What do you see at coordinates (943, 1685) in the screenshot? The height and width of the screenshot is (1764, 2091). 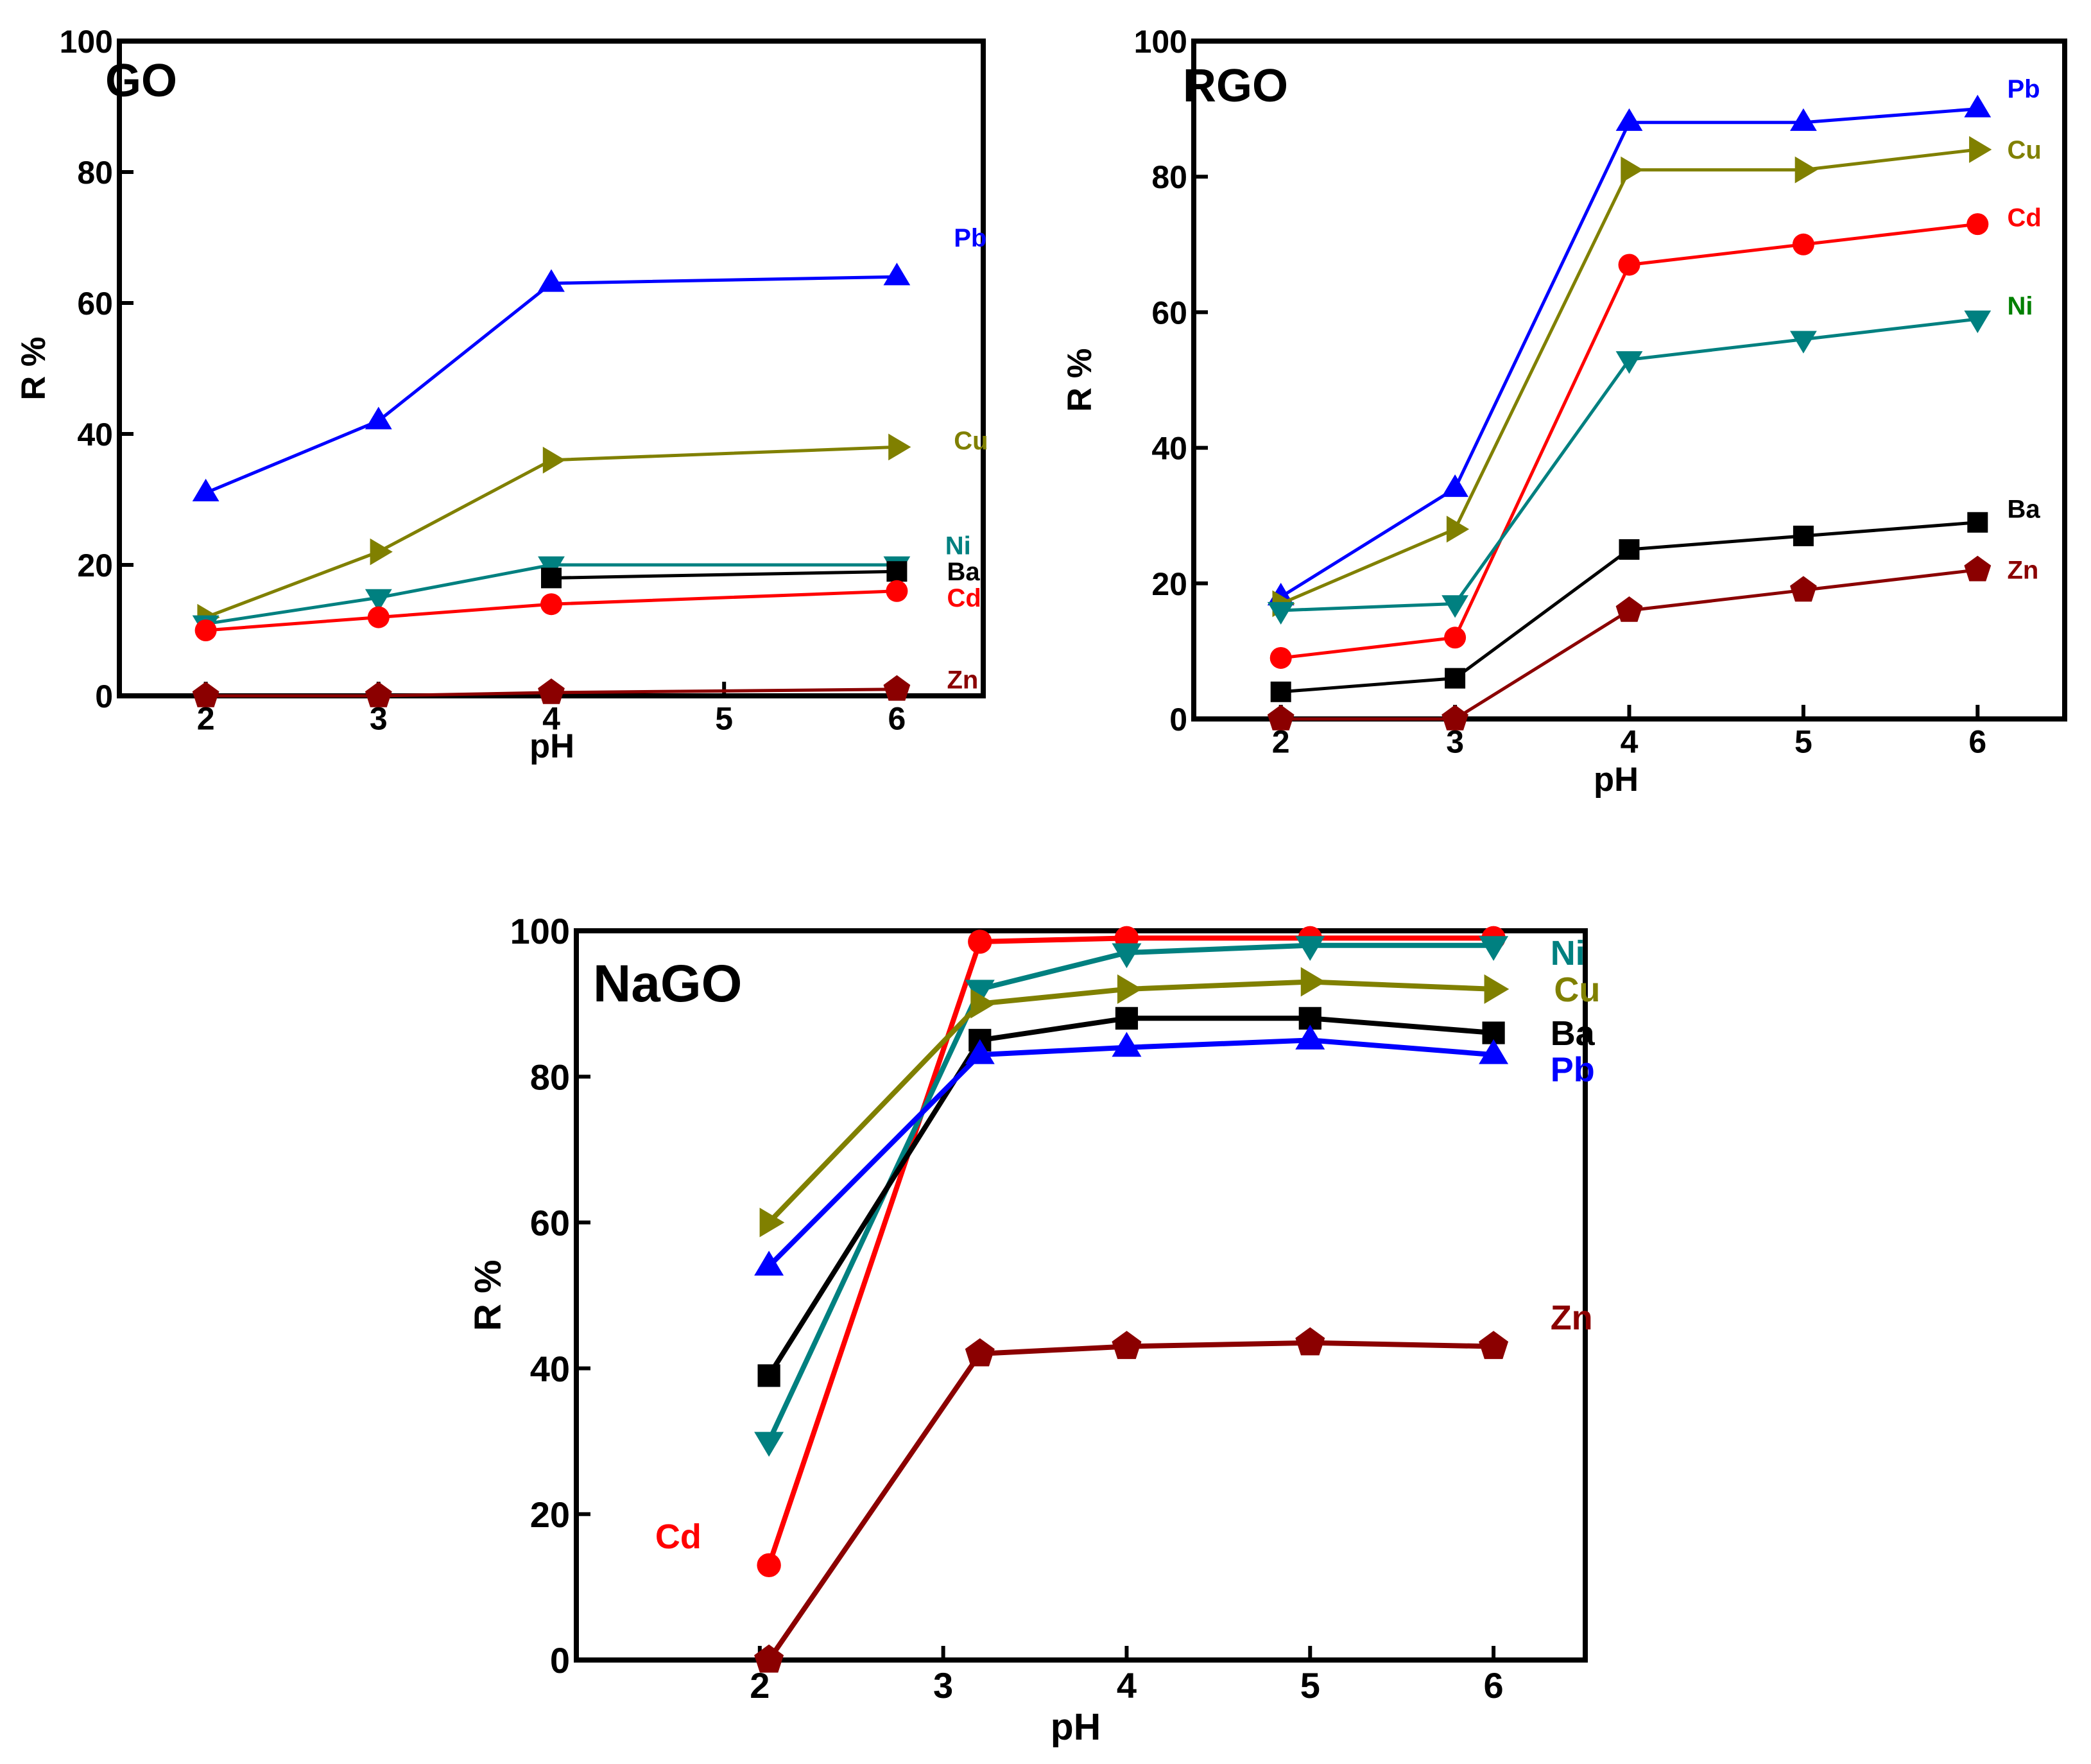 I see `x-tick-label: 3` at bounding box center [943, 1685].